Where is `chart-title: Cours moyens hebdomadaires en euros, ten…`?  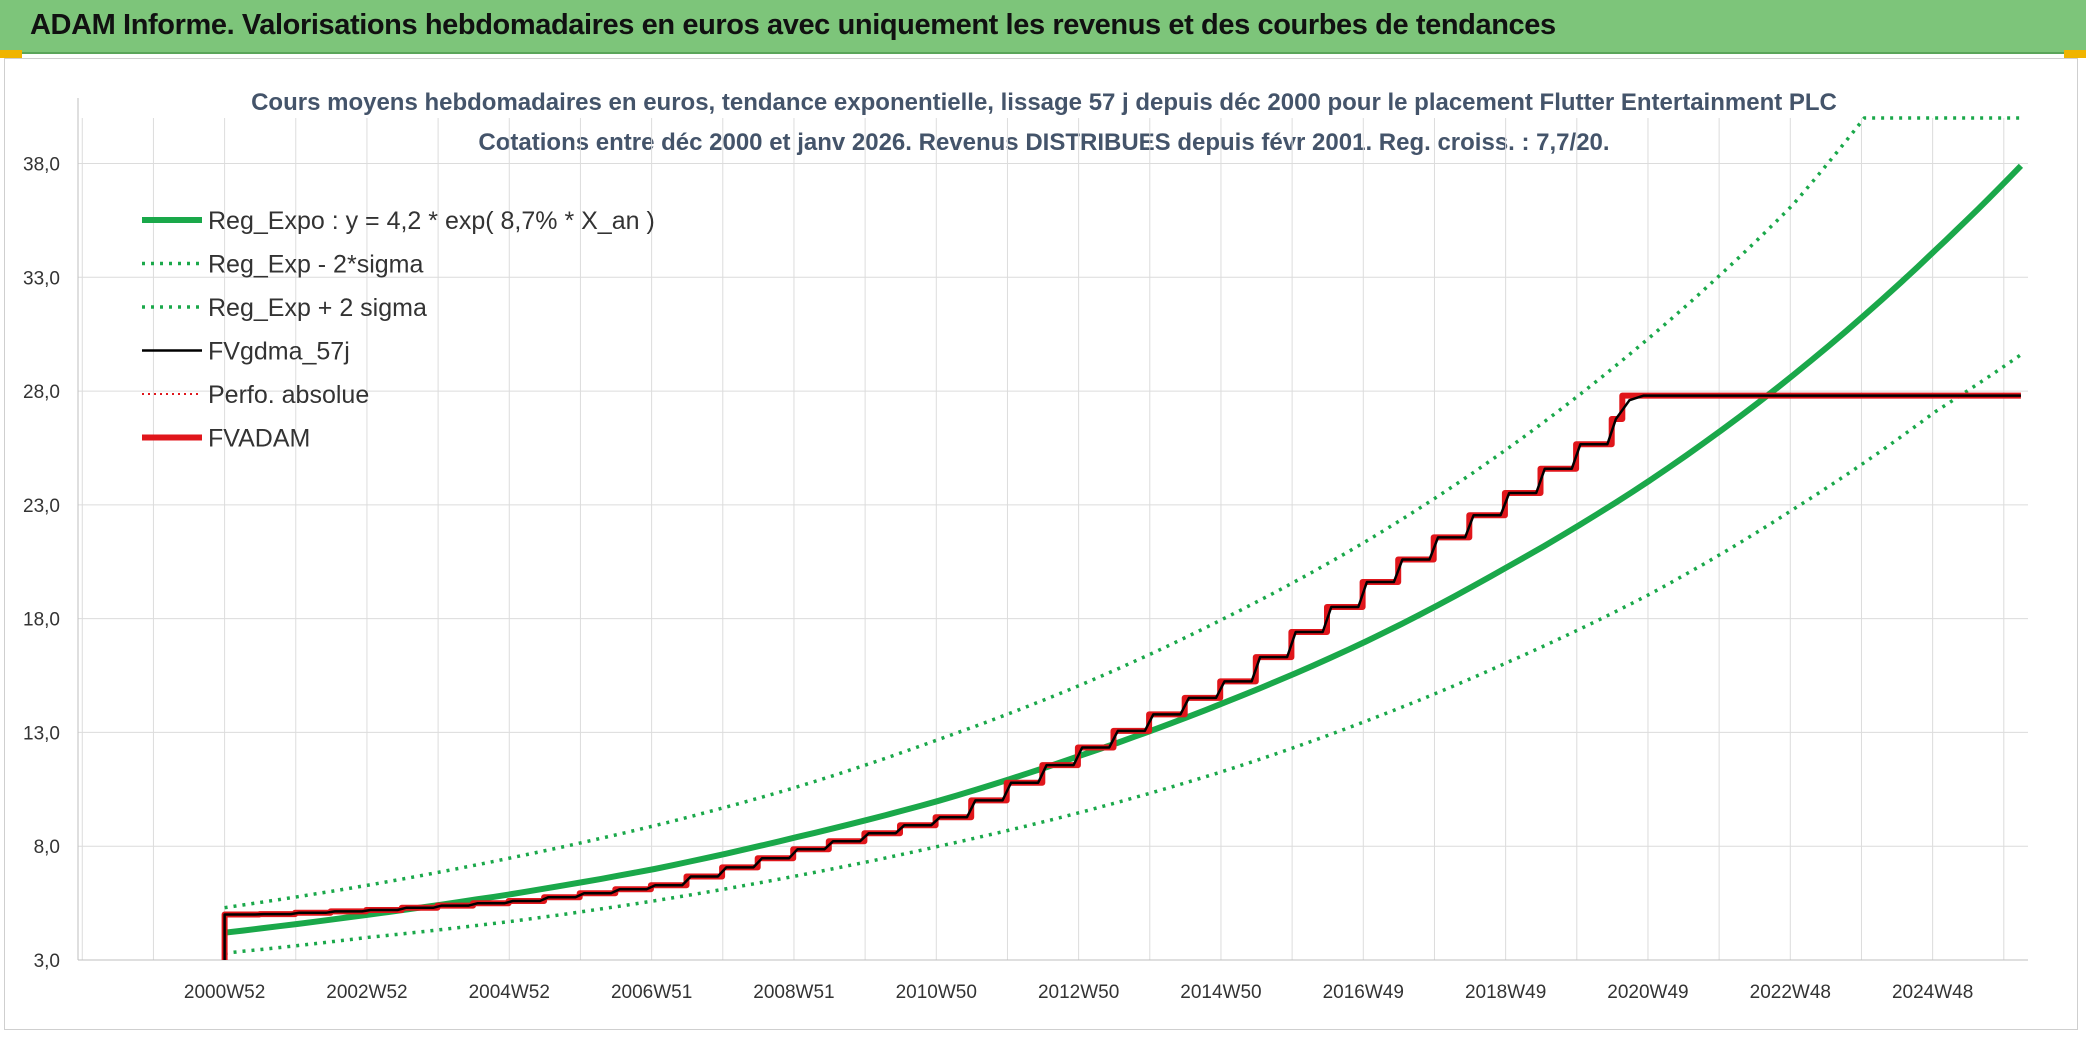 chart-title: Cours moyens hebdomadaires en euros, ten… is located at coordinates (1044, 102).